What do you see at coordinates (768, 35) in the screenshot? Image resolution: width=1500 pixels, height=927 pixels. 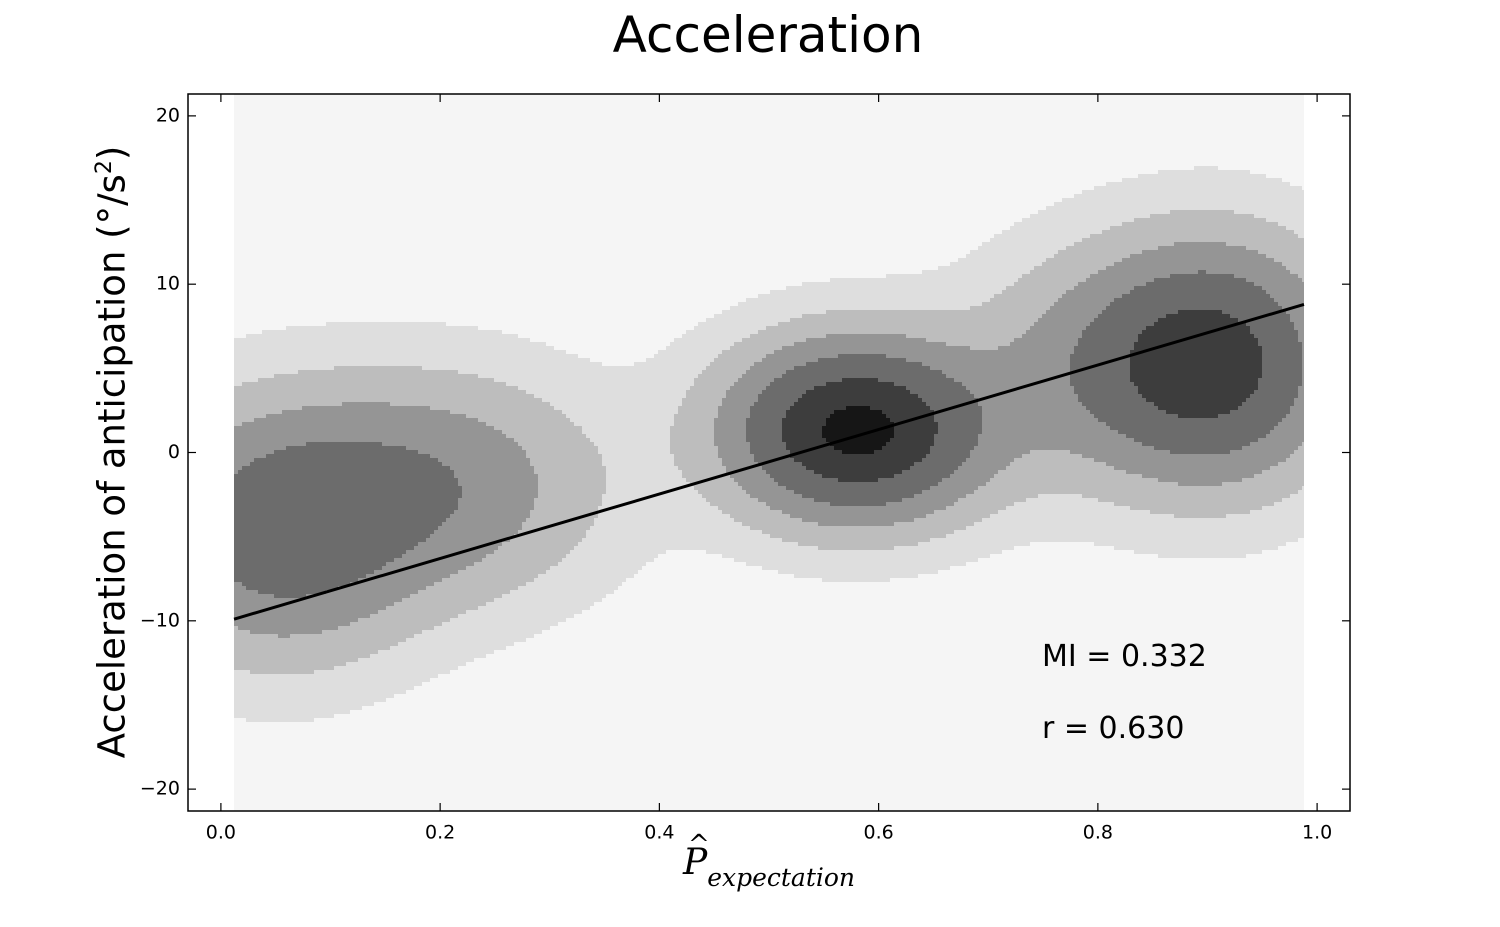 I see `chart-title: Acceleration` at bounding box center [768, 35].